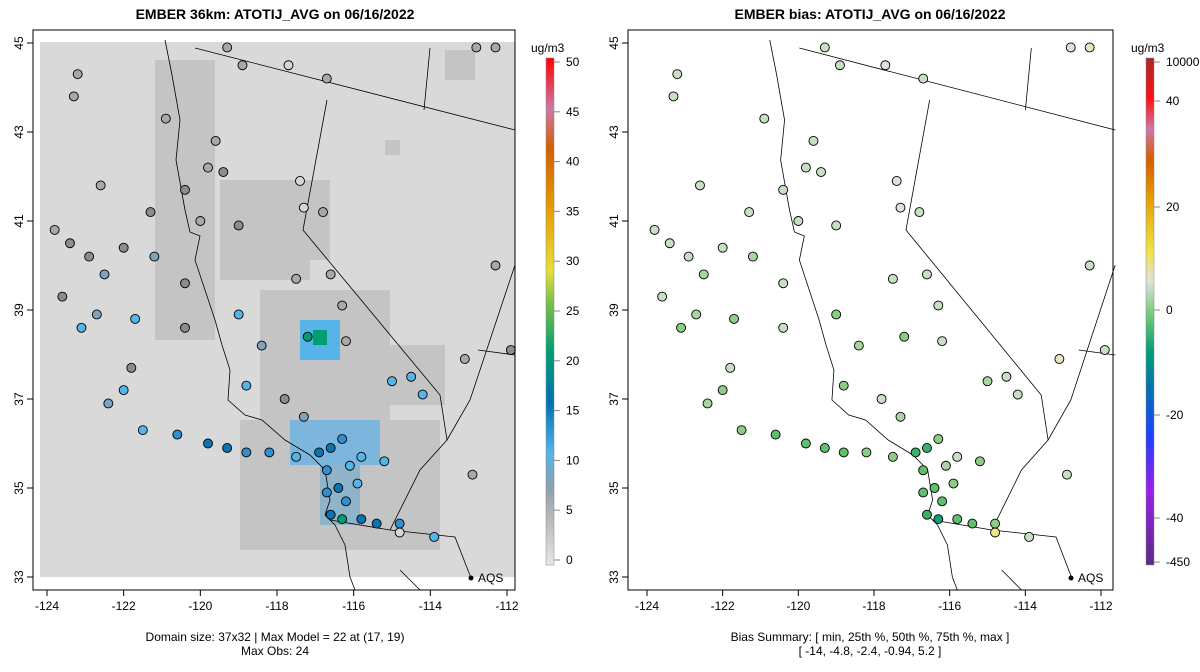 The width and height of the screenshot is (1200, 672). What do you see at coordinates (1175, 518) in the screenshot?
I see `colorbar-tick-label: -40` at bounding box center [1175, 518].